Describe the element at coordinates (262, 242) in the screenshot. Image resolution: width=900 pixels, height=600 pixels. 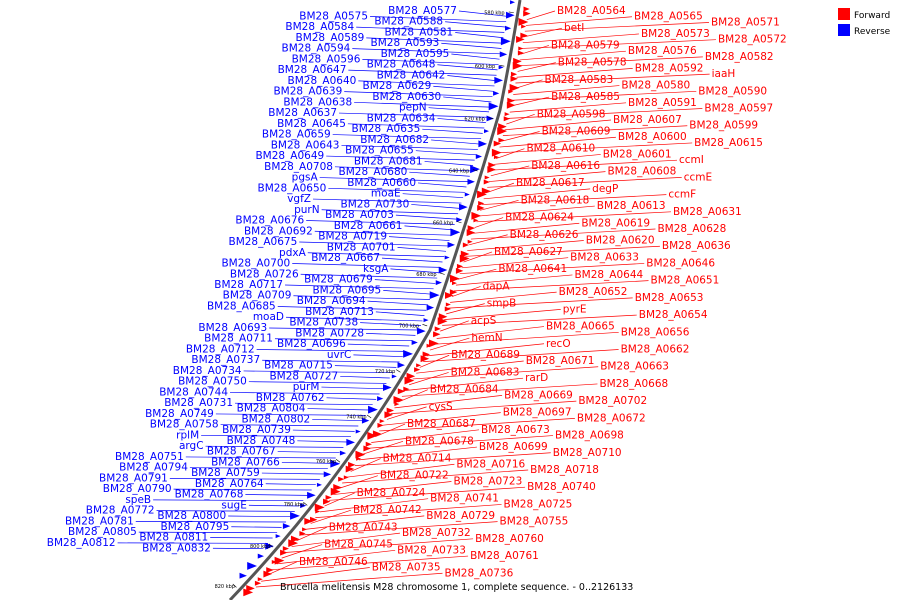
I see `gene-label-bm28-a0675: BM28_A0675` at that location.